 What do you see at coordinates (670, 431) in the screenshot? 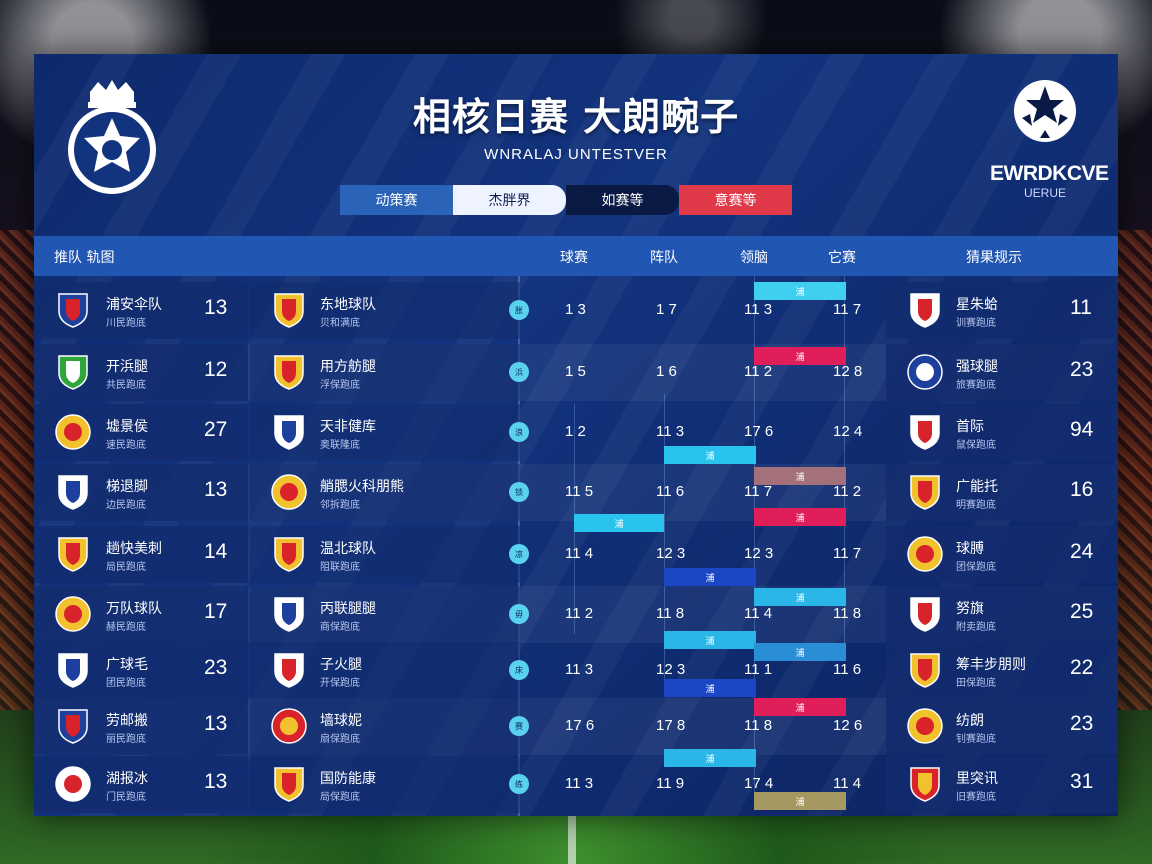
I see `stat-2: 11 3` at bounding box center [670, 431].